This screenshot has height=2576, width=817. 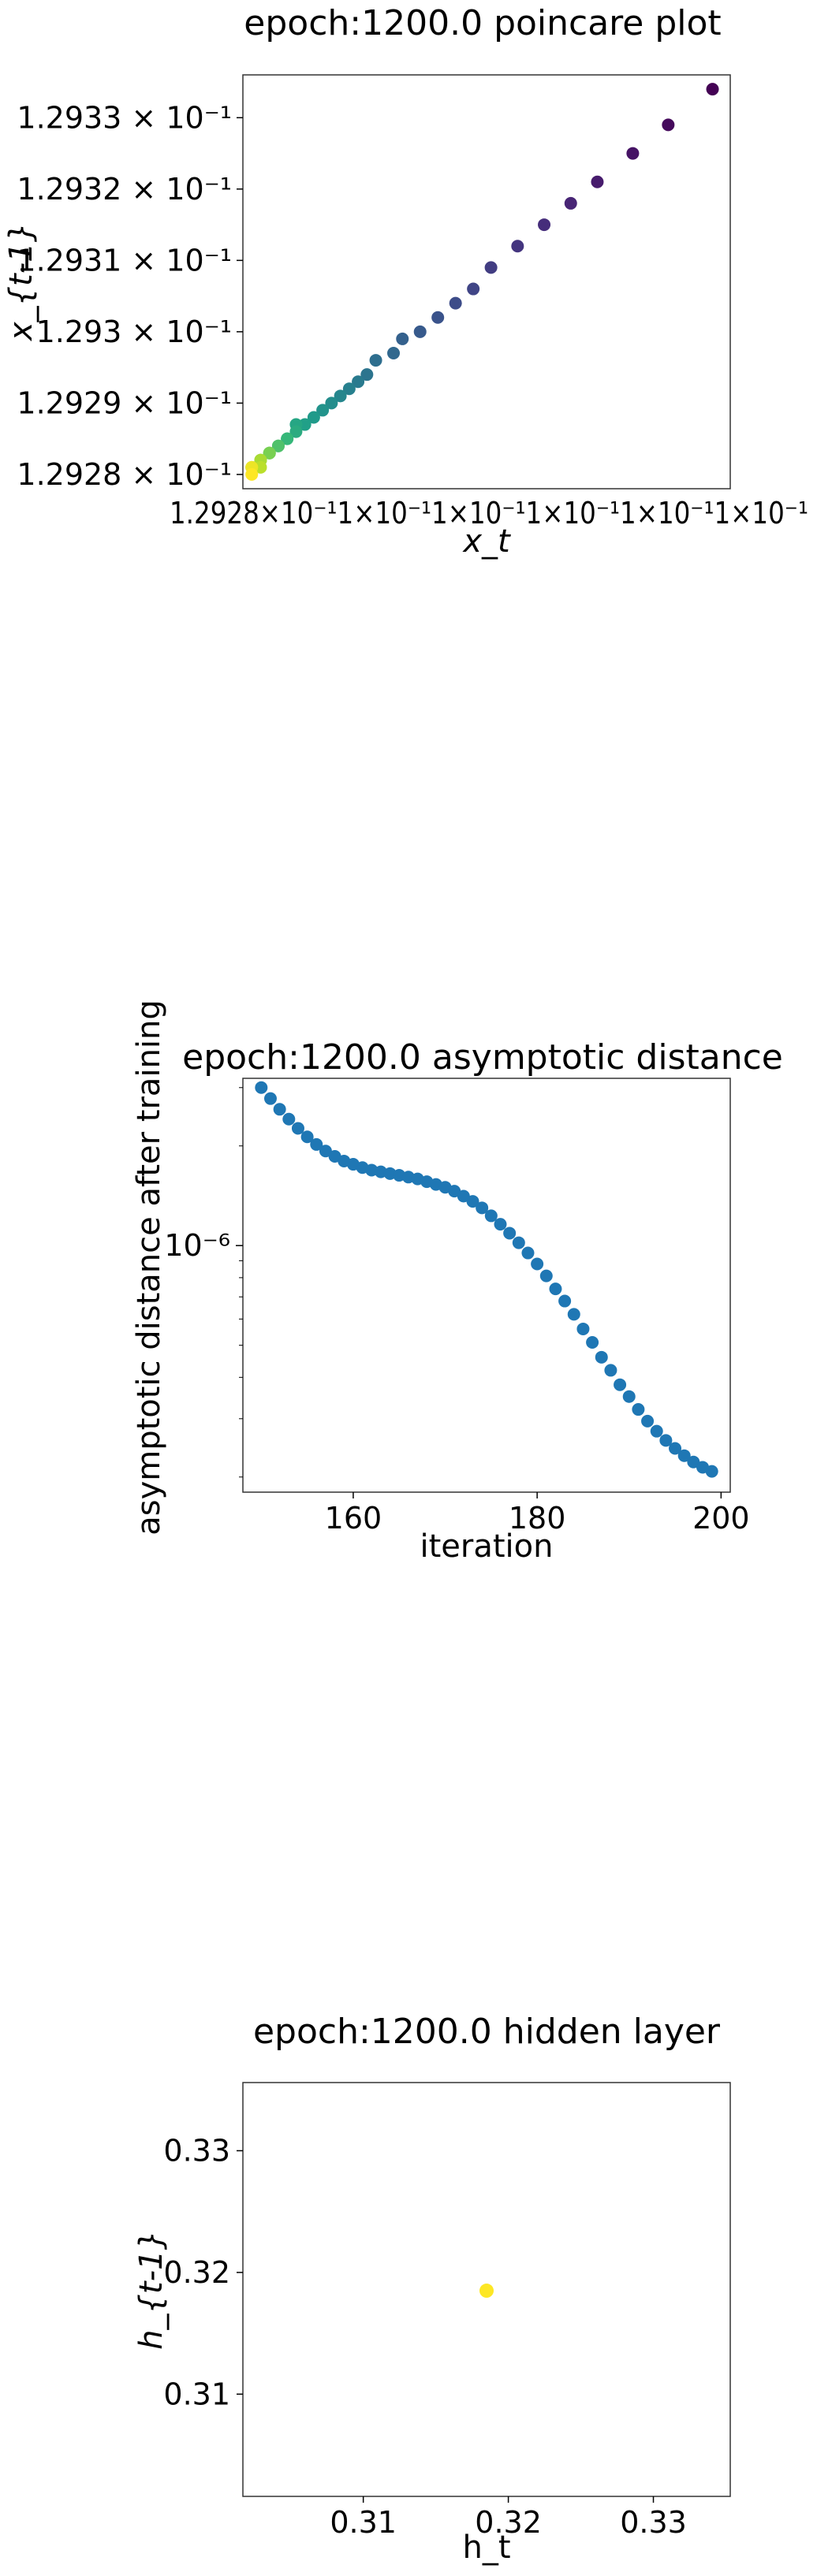 I want to click on hidden-layer-y-label-text: h_{t-1}, so click(x=151, y=2290).